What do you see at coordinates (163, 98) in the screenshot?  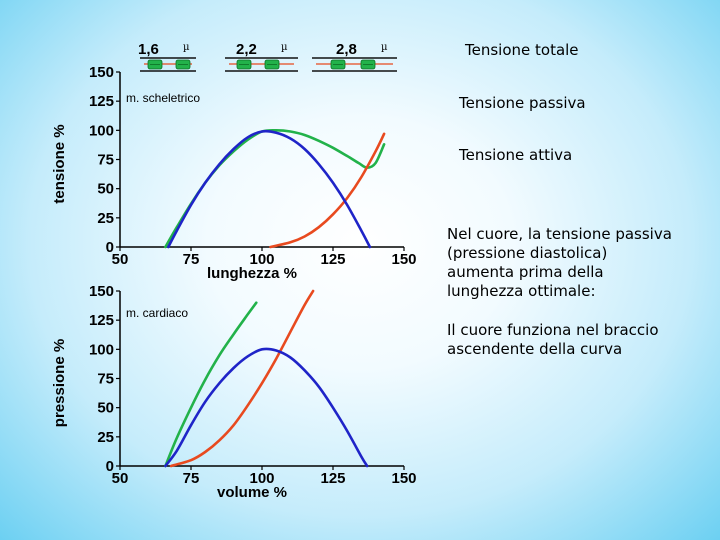 I see `panel-title: m. scheletrico` at bounding box center [163, 98].